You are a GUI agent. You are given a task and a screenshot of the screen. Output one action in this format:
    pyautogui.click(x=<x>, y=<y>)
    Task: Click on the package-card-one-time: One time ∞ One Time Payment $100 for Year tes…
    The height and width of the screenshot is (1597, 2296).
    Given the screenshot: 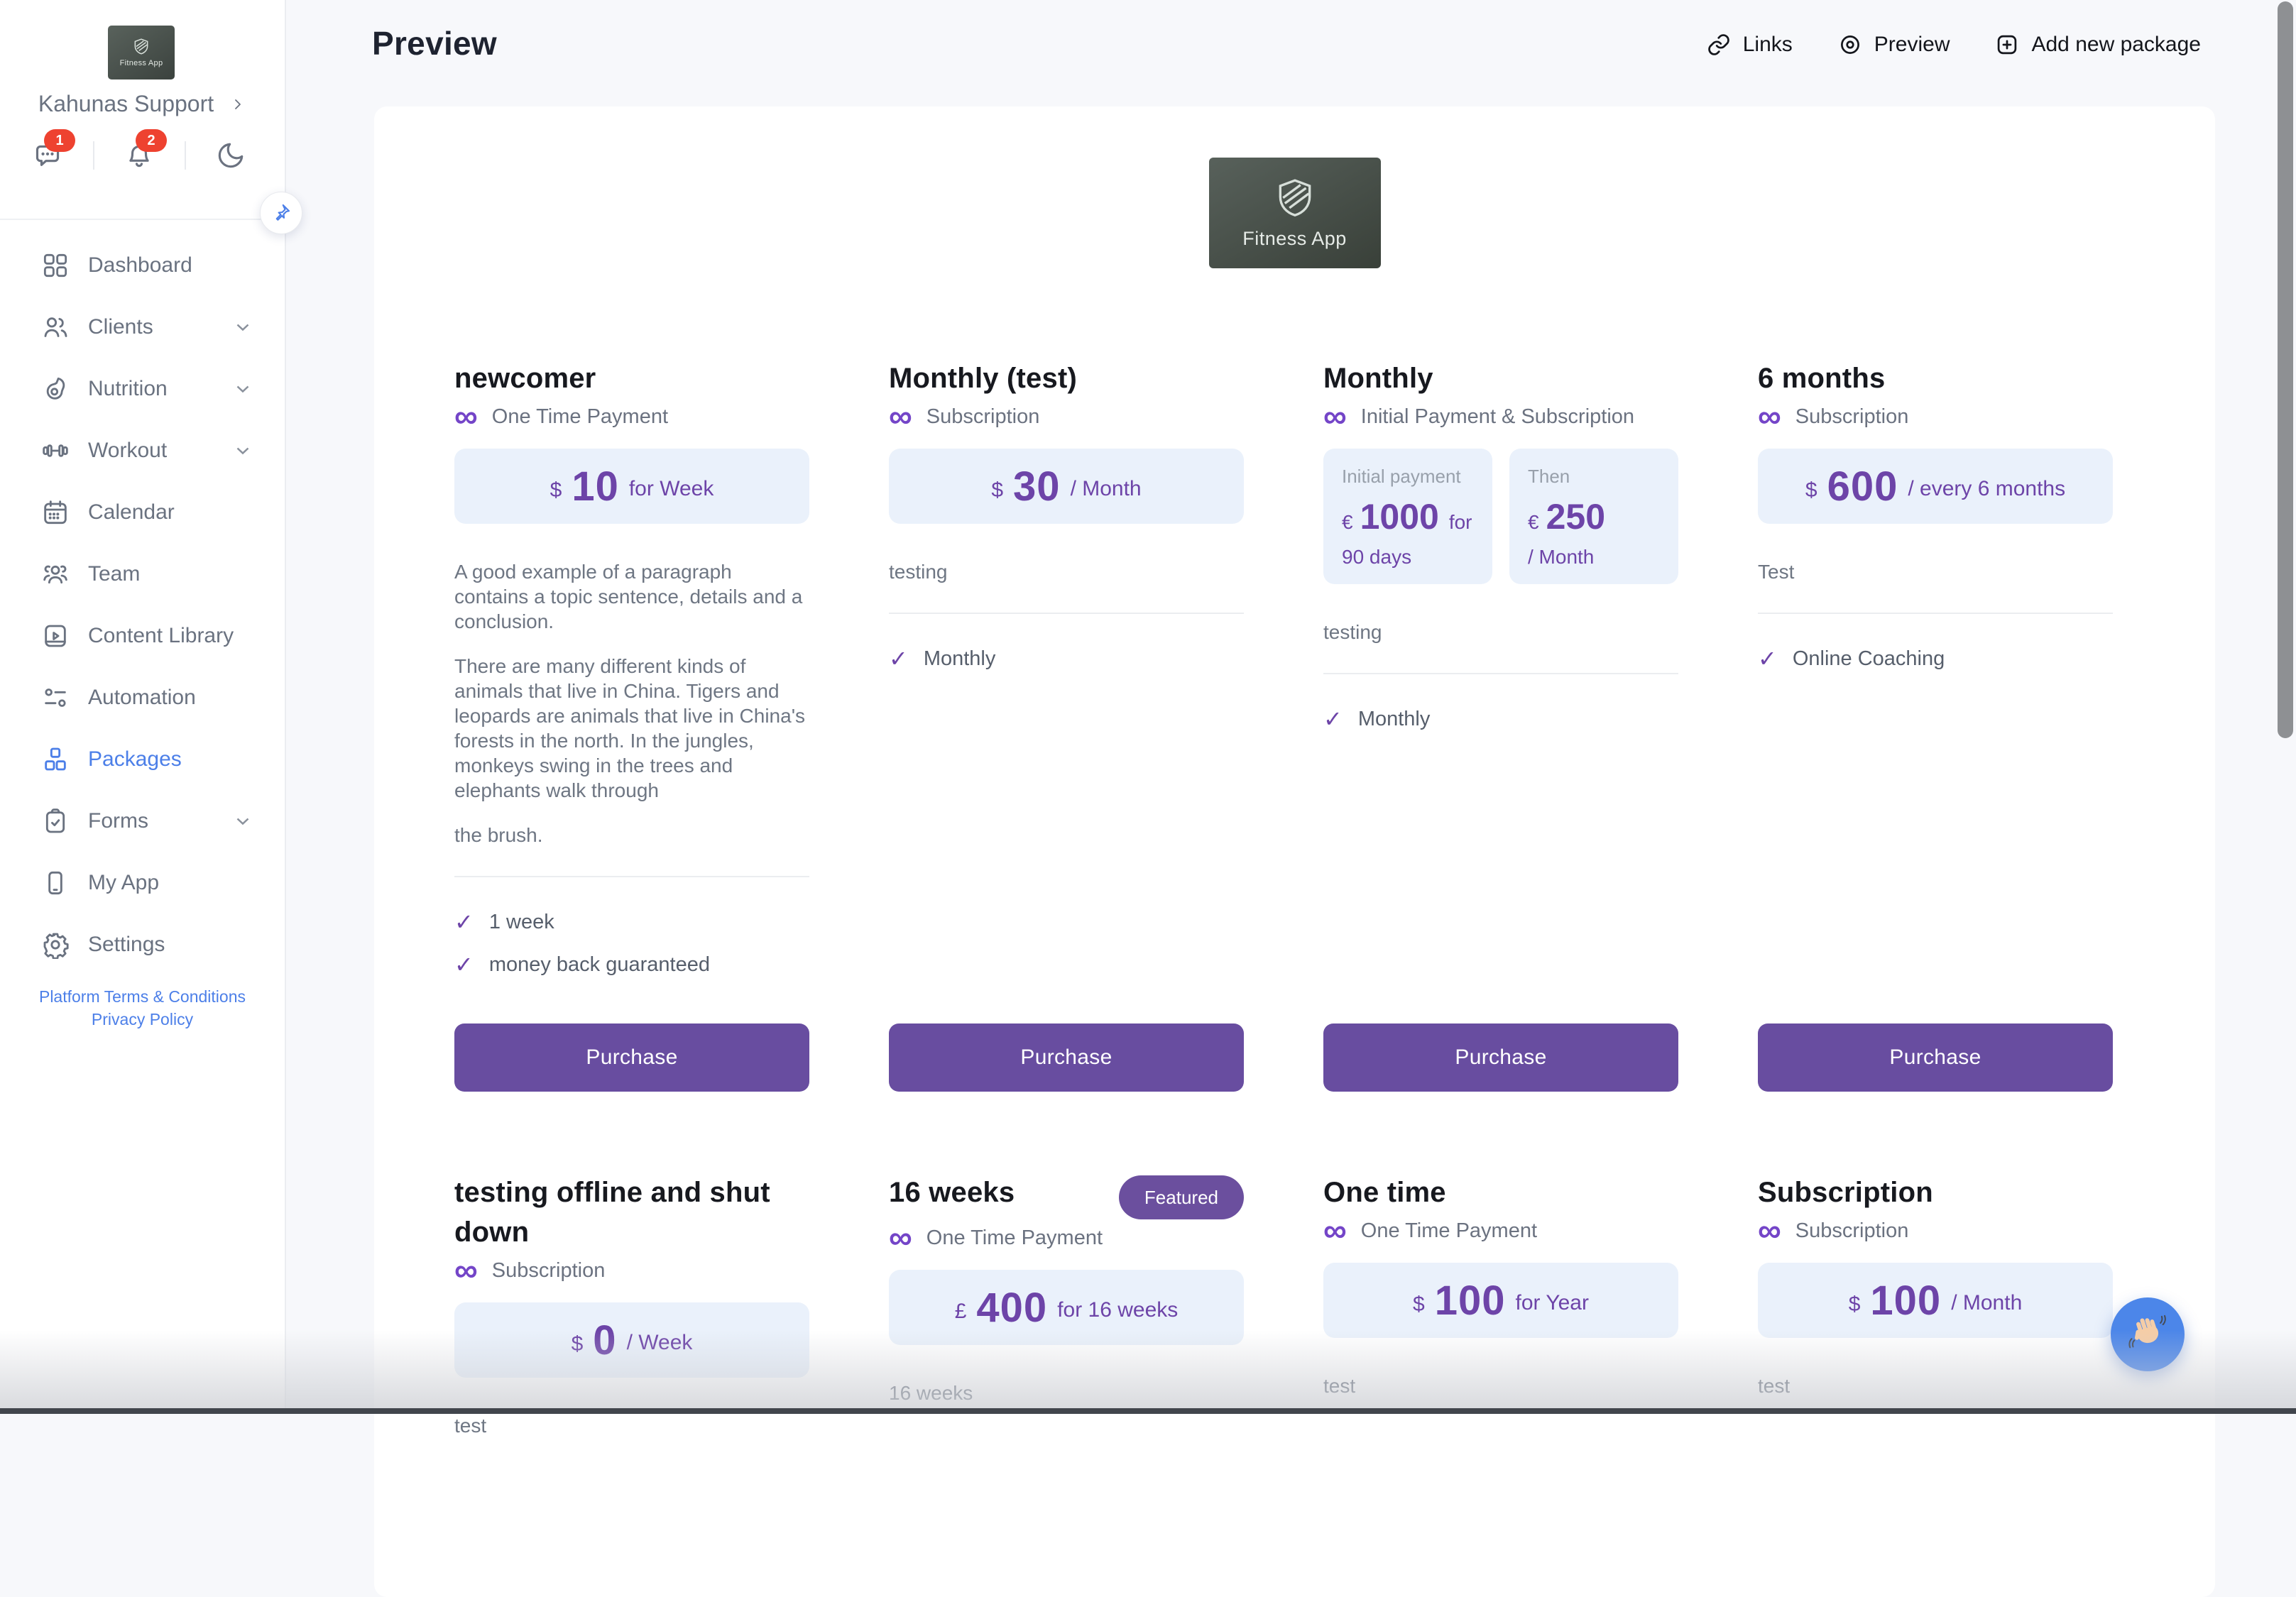 What is the action you would take?
    pyautogui.click(x=1500, y=1305)
    